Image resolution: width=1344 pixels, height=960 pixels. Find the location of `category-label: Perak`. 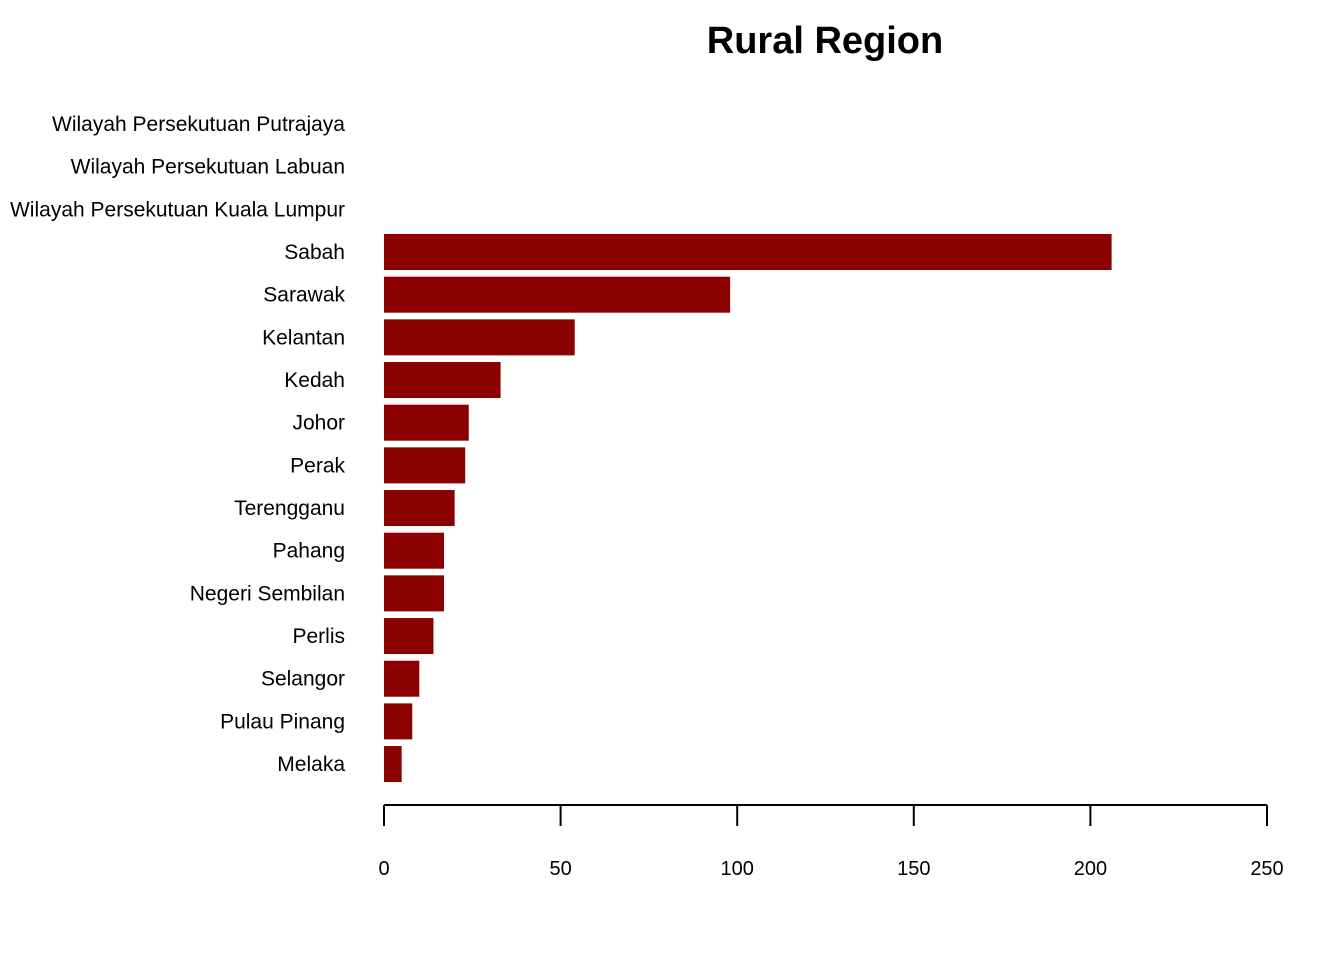

category-label: Perak is located at coordinates (317, 465).